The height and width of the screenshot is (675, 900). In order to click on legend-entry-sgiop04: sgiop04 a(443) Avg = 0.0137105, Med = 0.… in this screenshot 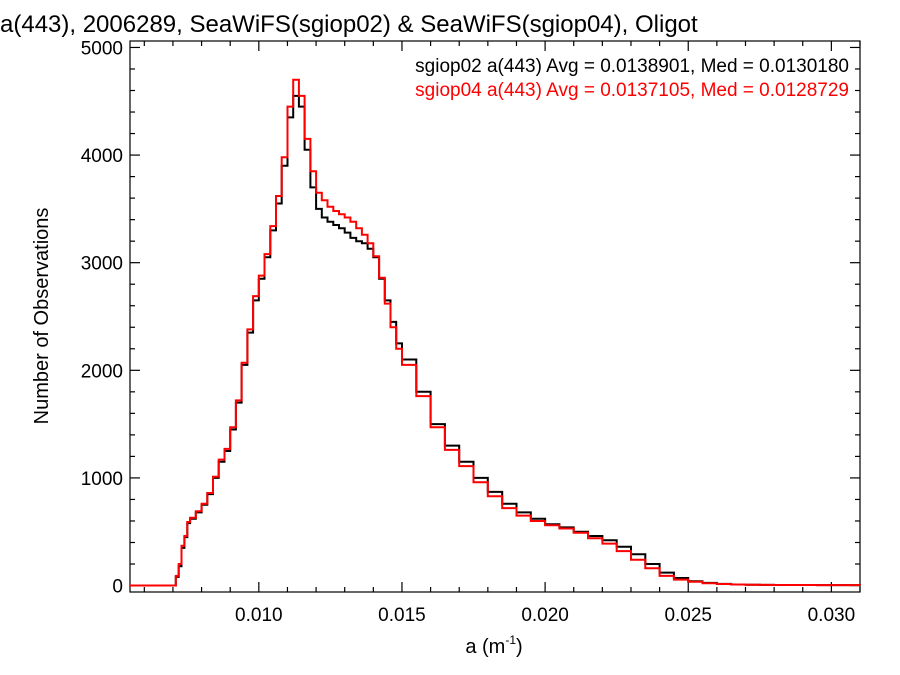, I will do `click(632, 90)`.